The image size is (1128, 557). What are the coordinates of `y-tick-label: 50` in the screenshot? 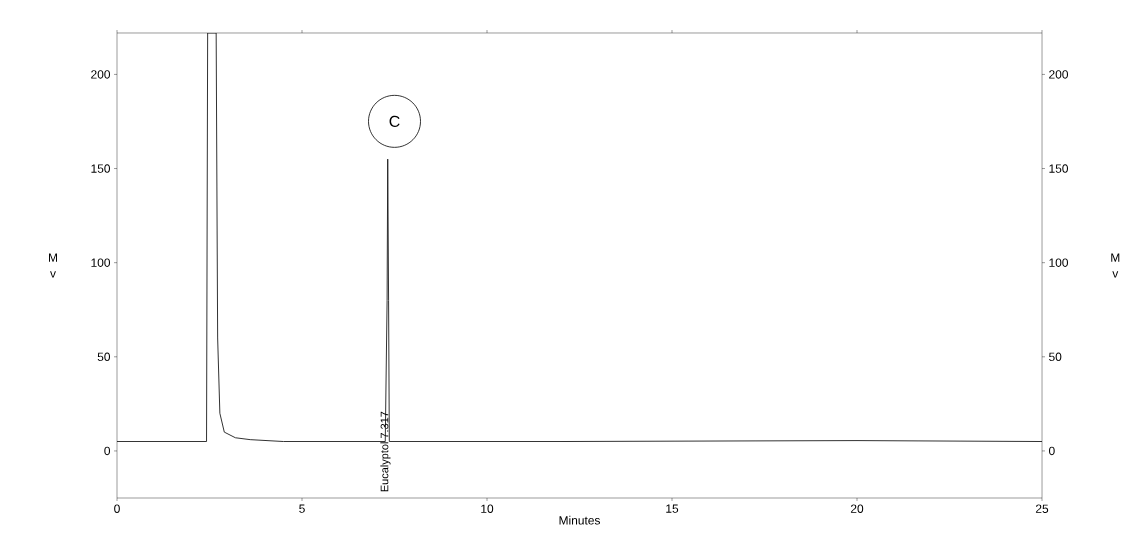 It's located at (104, 357).